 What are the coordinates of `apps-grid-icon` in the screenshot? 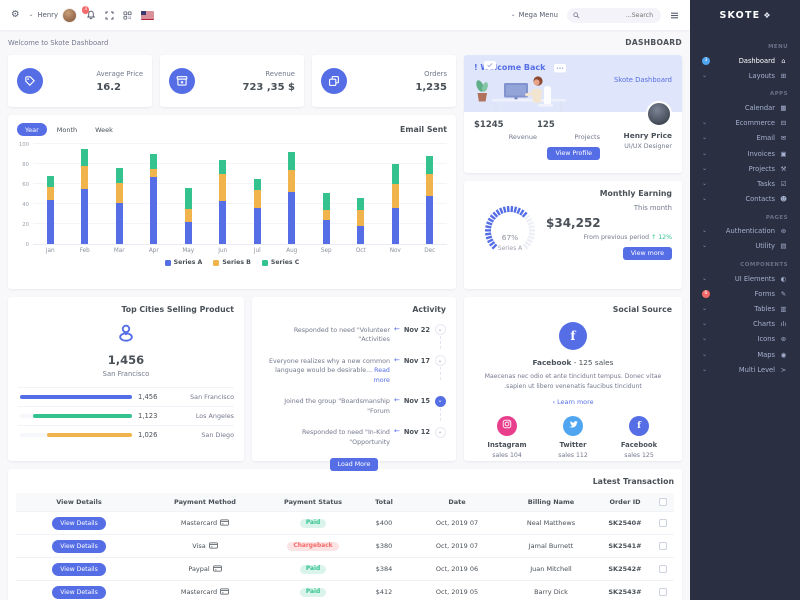 It's located at (127, 15).